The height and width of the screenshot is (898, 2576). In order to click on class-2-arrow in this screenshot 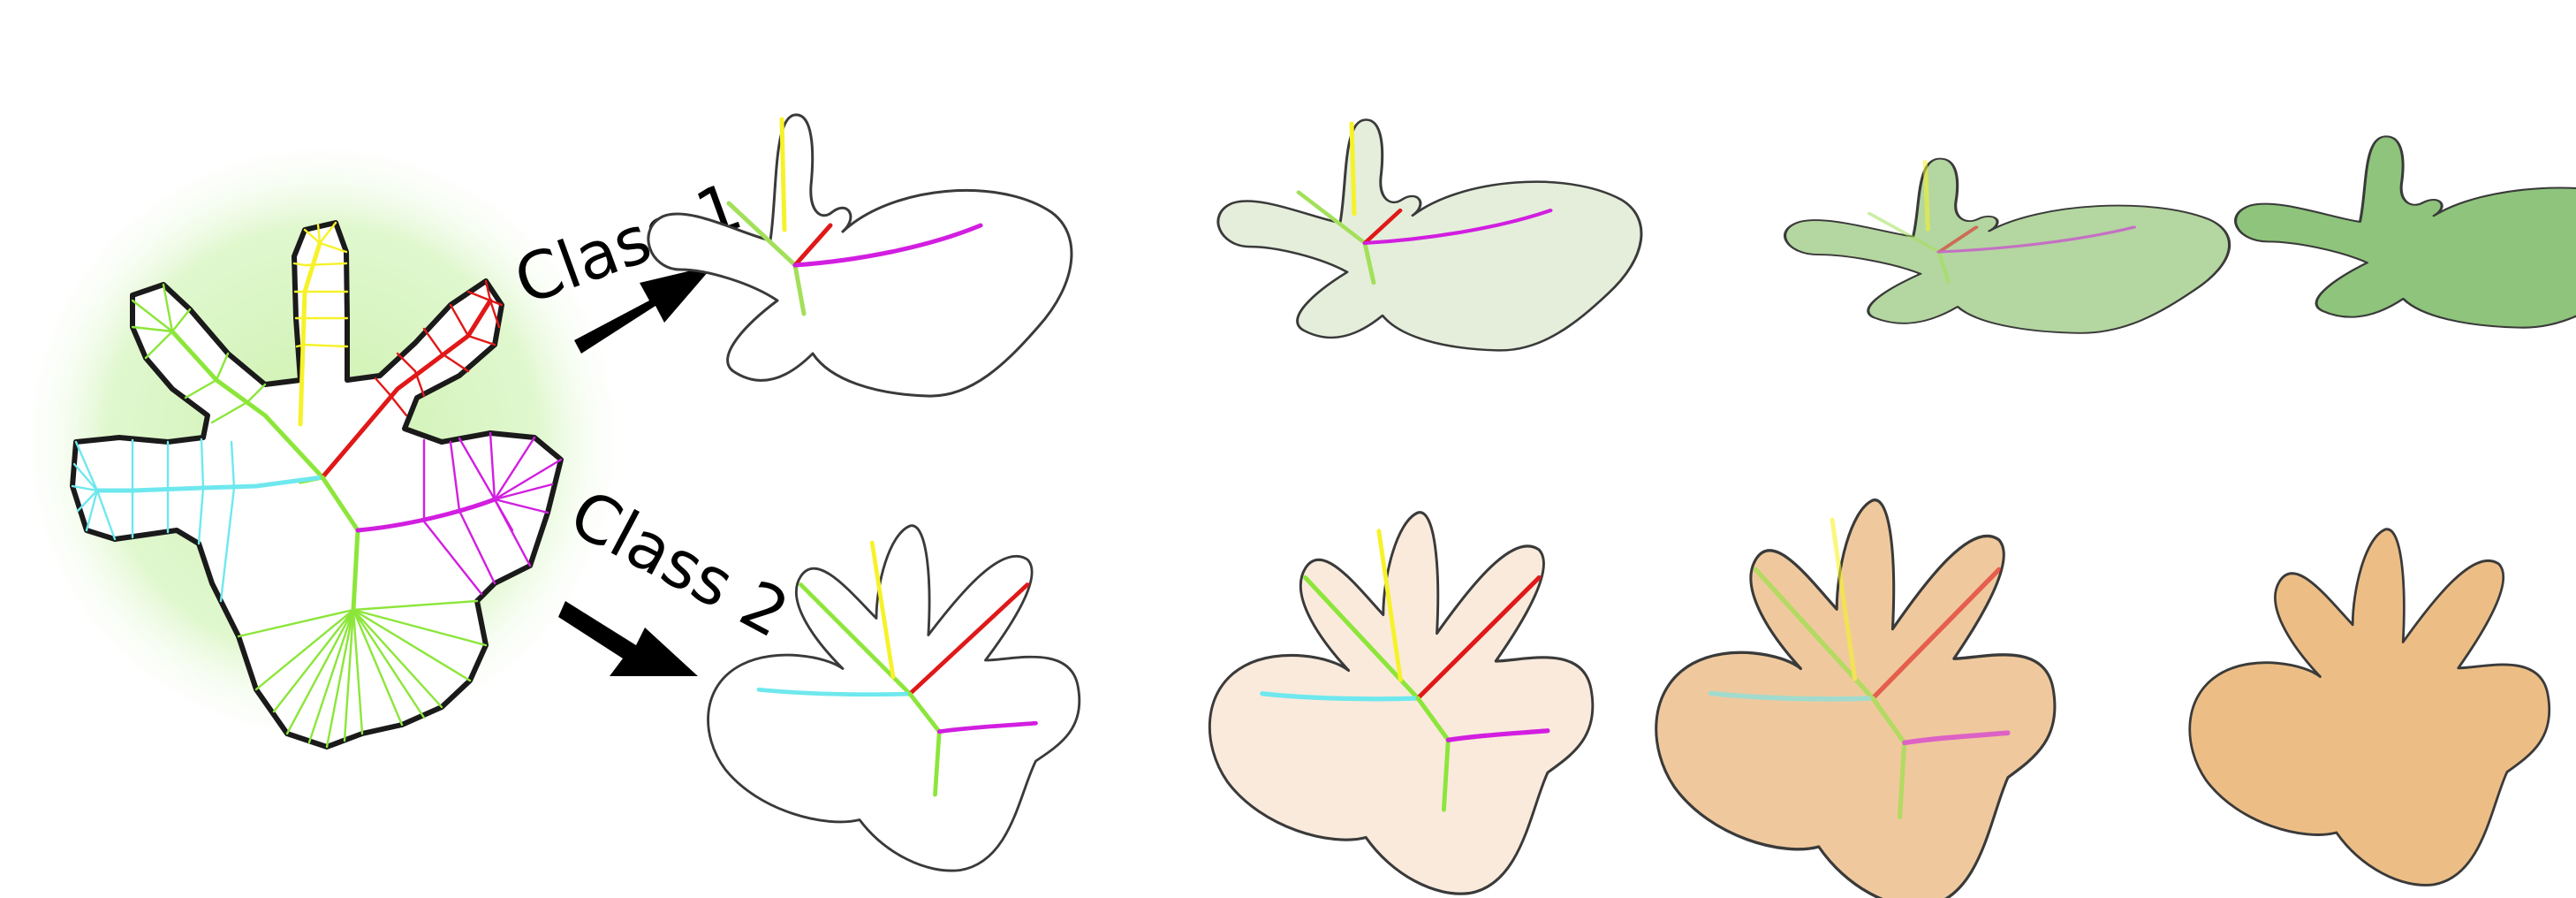, I will do `click(628, 639)`.